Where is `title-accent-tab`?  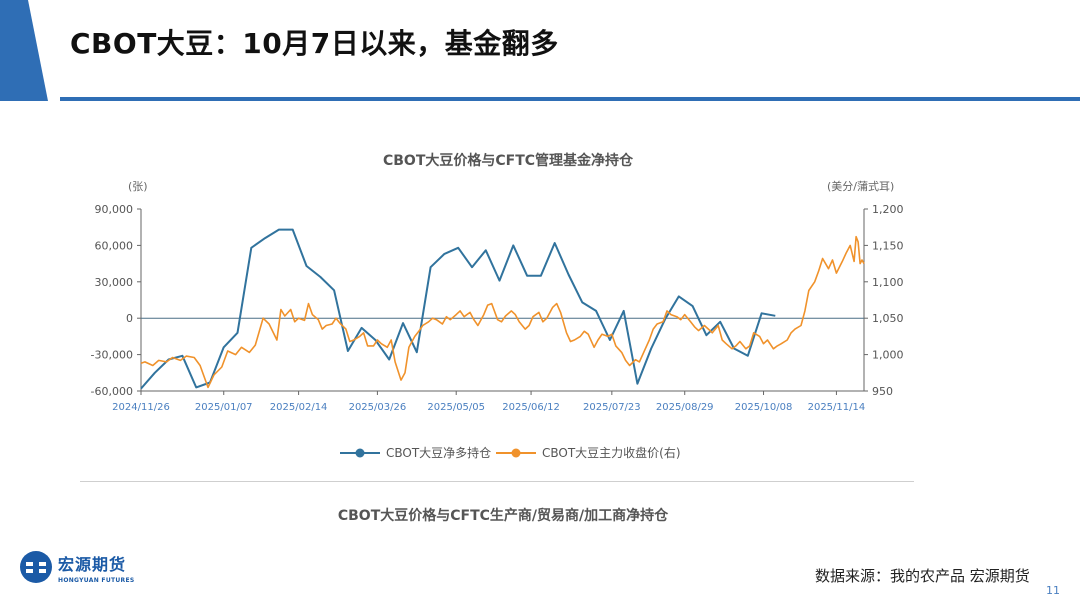 title-accent-tab is located at coordinates (24, 50).